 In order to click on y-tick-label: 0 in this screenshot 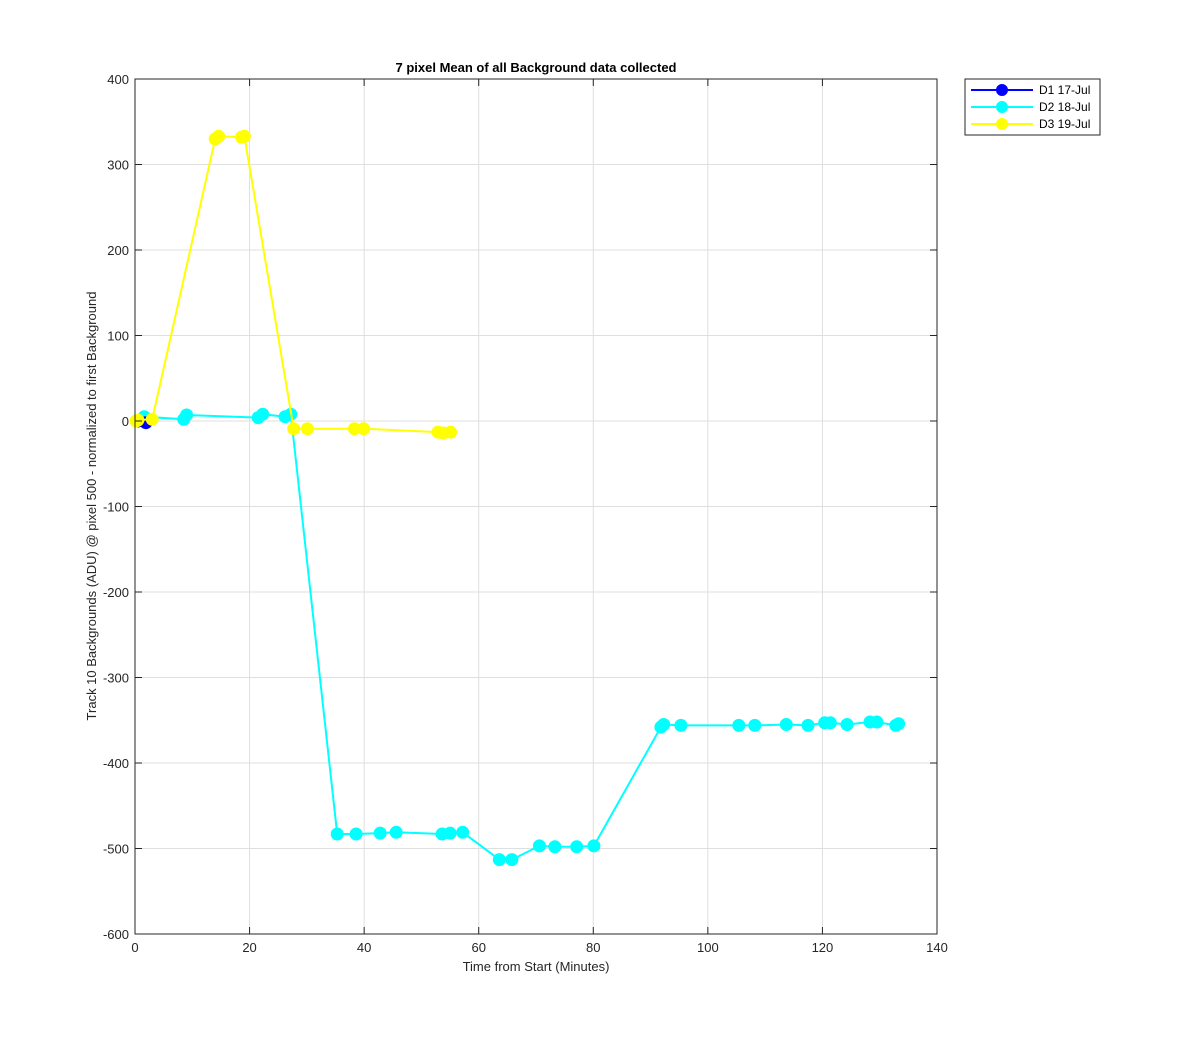, I will do `click(125, 421)`.